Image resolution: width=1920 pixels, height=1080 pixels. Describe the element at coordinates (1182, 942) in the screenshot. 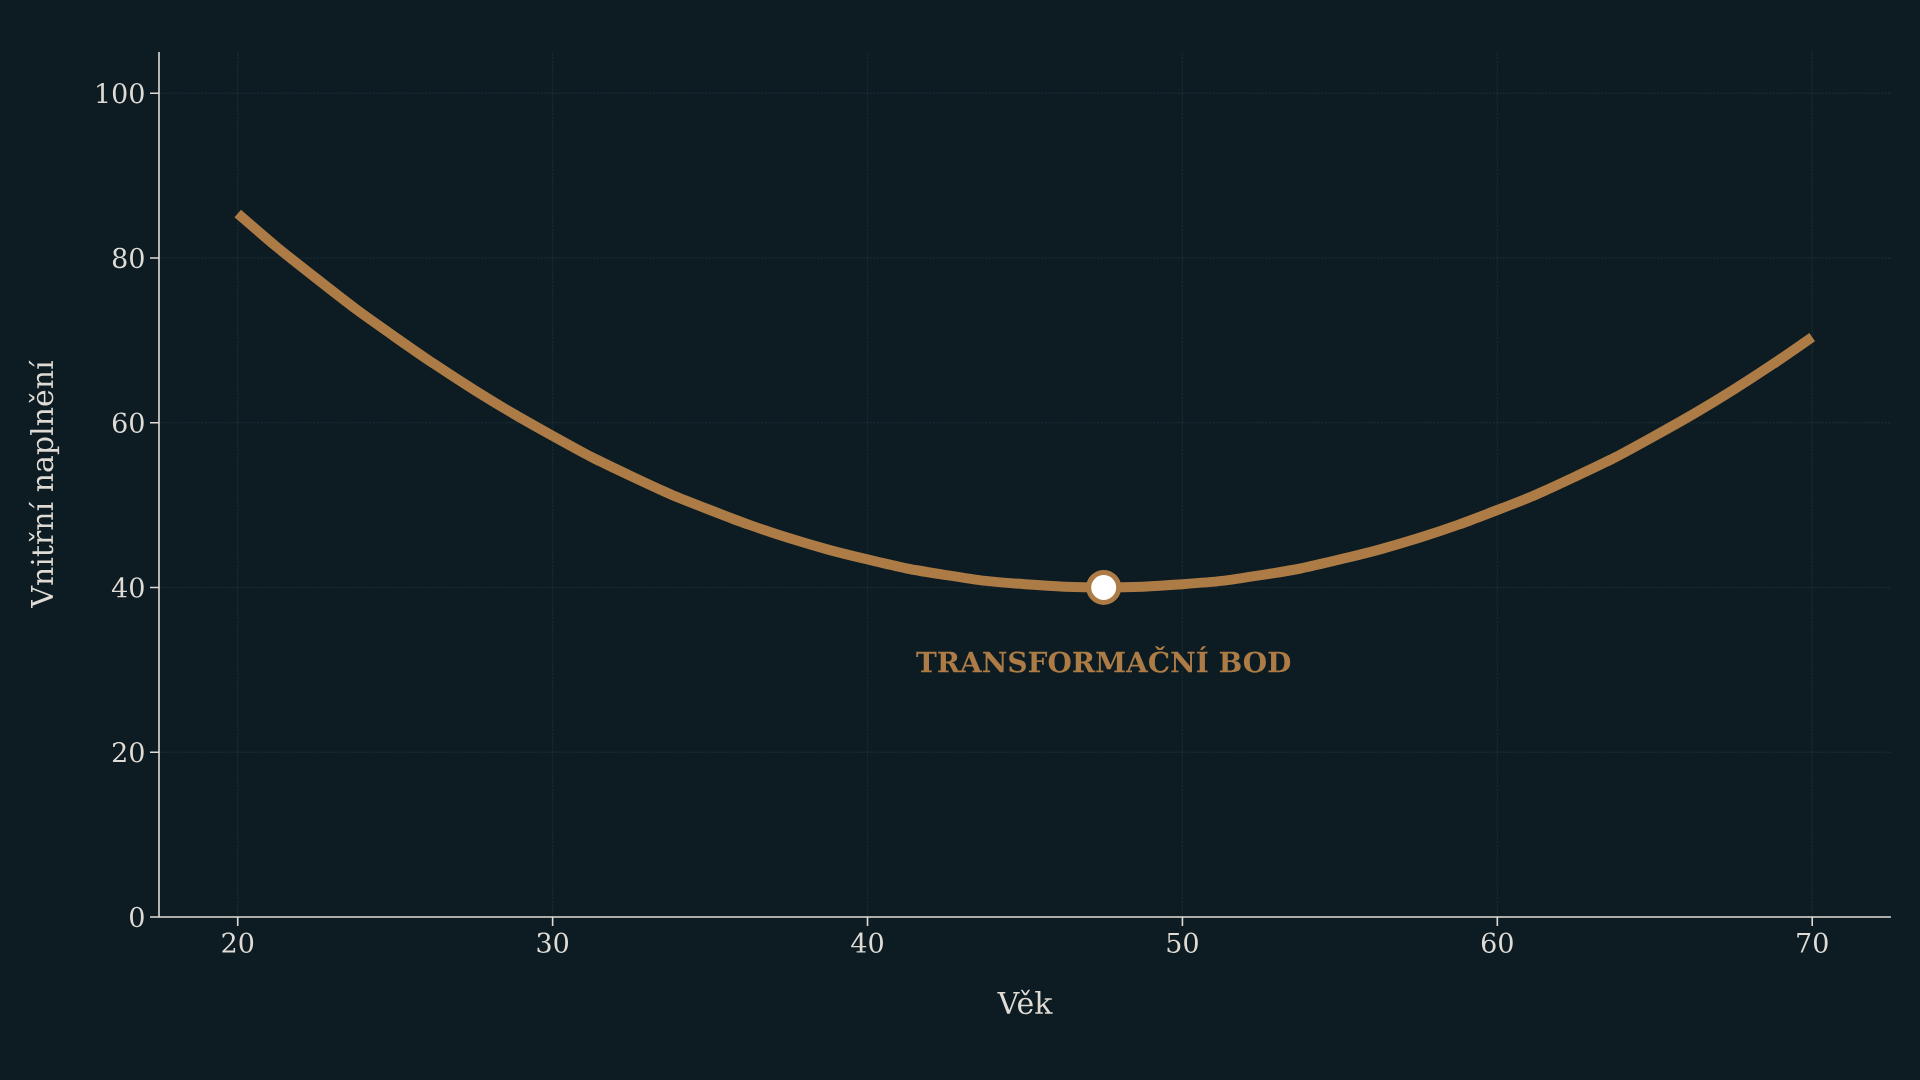

I see `x-tick-label: 50` at that location.